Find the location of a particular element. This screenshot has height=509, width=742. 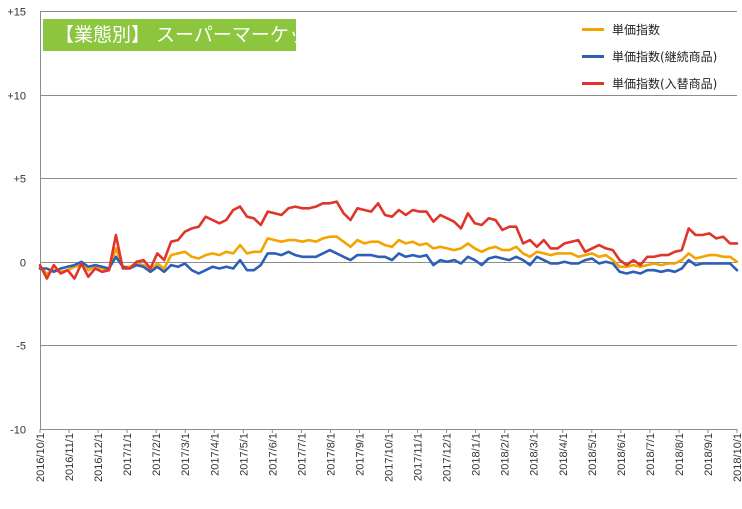

legend-label-2: 単価指数(入替商品) is located at coordinates (665, 83).